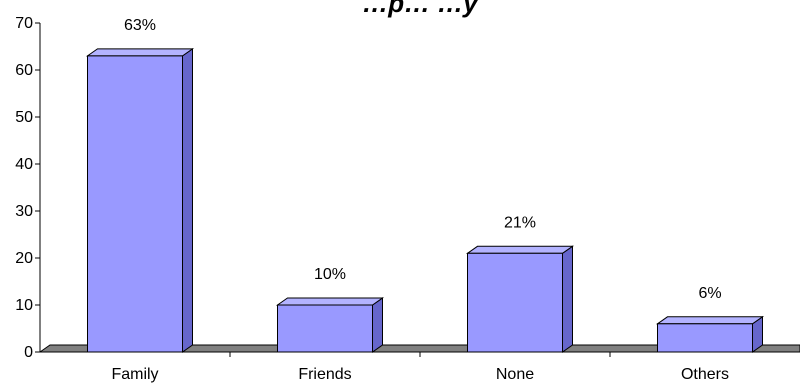 This screenshot has width=800, height=385. I want to click on x-category-label: Friends, so click(324, 374).